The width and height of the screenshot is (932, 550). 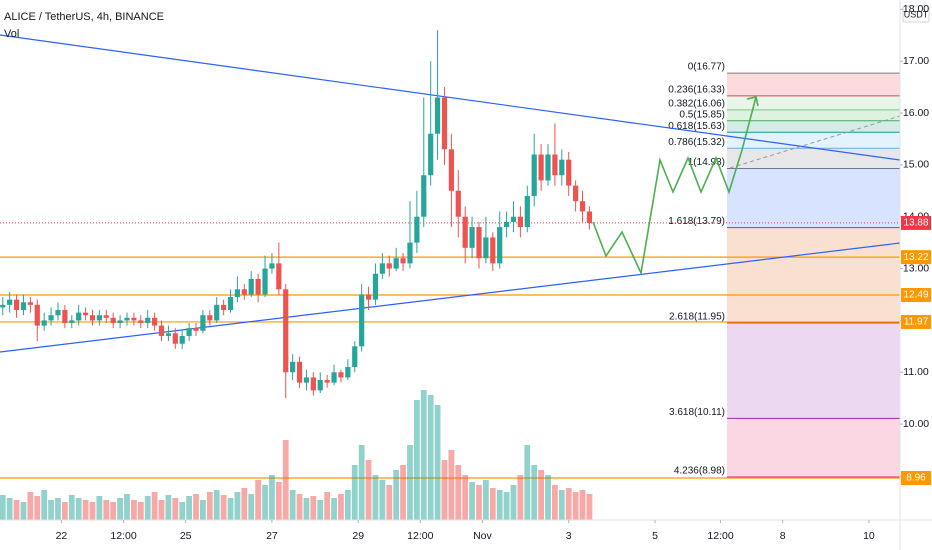 What do you see at coordinates (916, 275) in the screenshot?
I see `price-axis-bg` at bounding box center [916, 275].